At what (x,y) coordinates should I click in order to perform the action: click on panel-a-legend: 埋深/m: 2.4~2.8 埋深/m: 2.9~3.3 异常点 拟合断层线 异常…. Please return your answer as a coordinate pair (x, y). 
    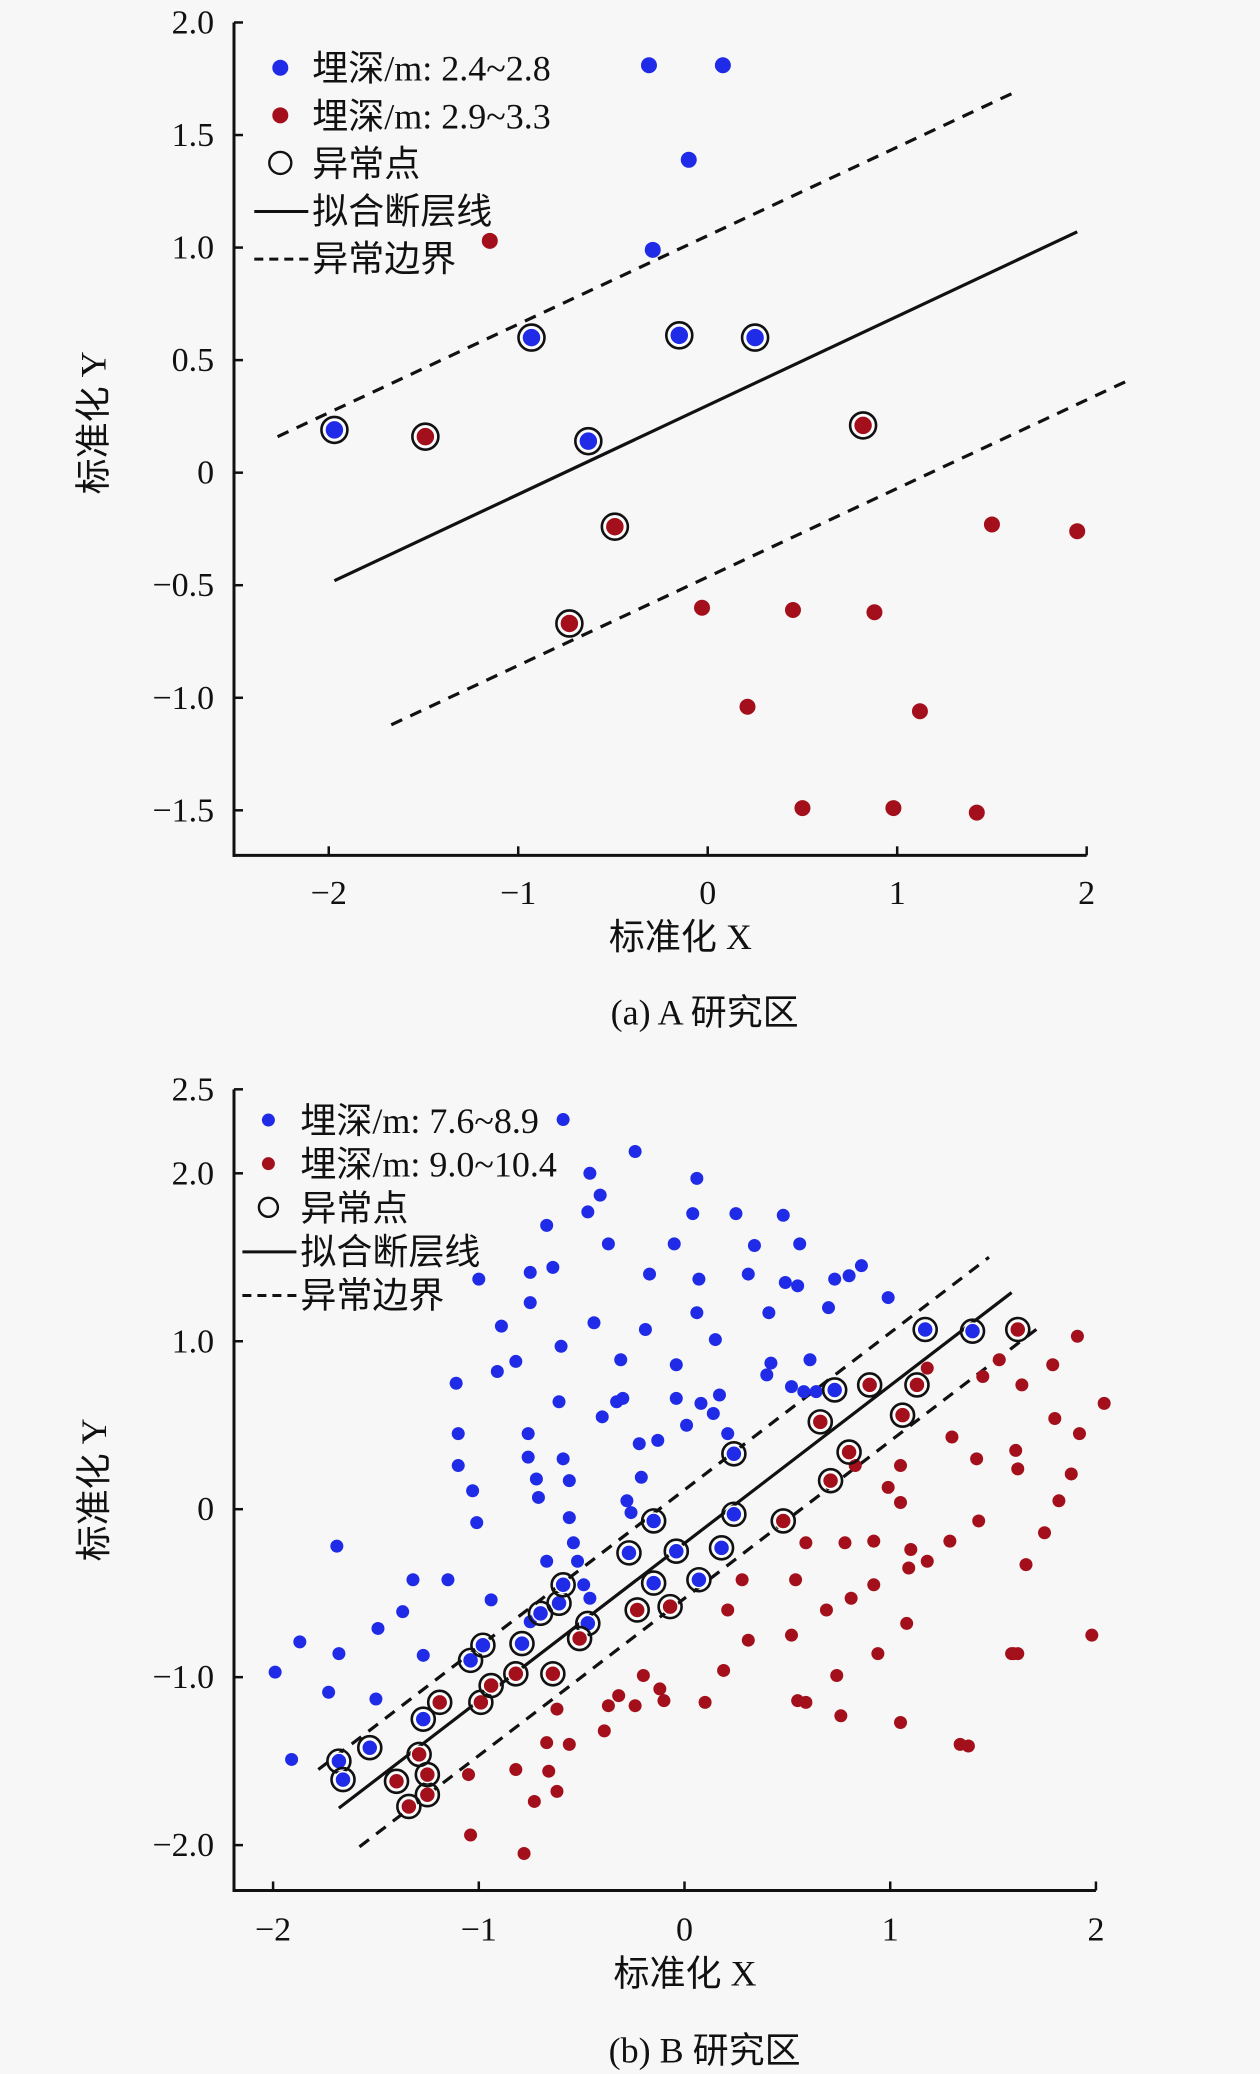
    Looking at the image, I should click on (402, 164).